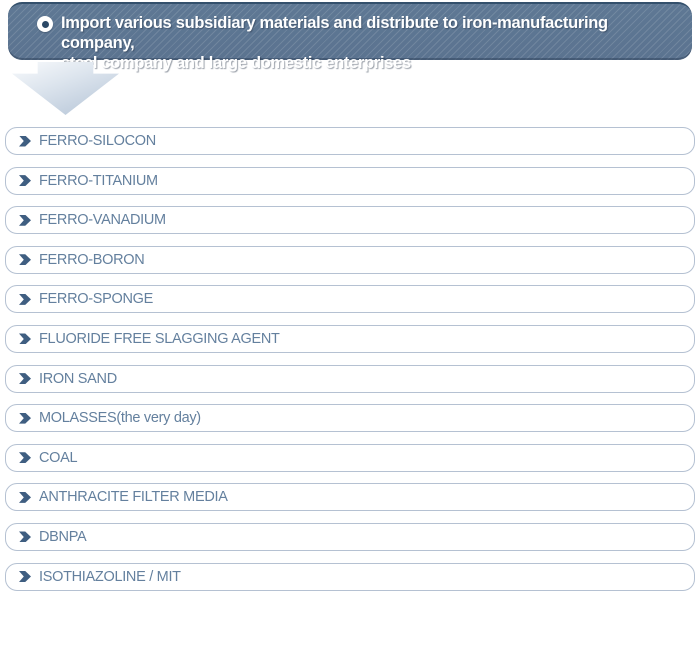 The height and width of the screenshot is (650, 700). What do you see at coordinates (63, 536) in the screenshot?
I see `list-item-label: DBNPA` at bounding box center [63, 536].